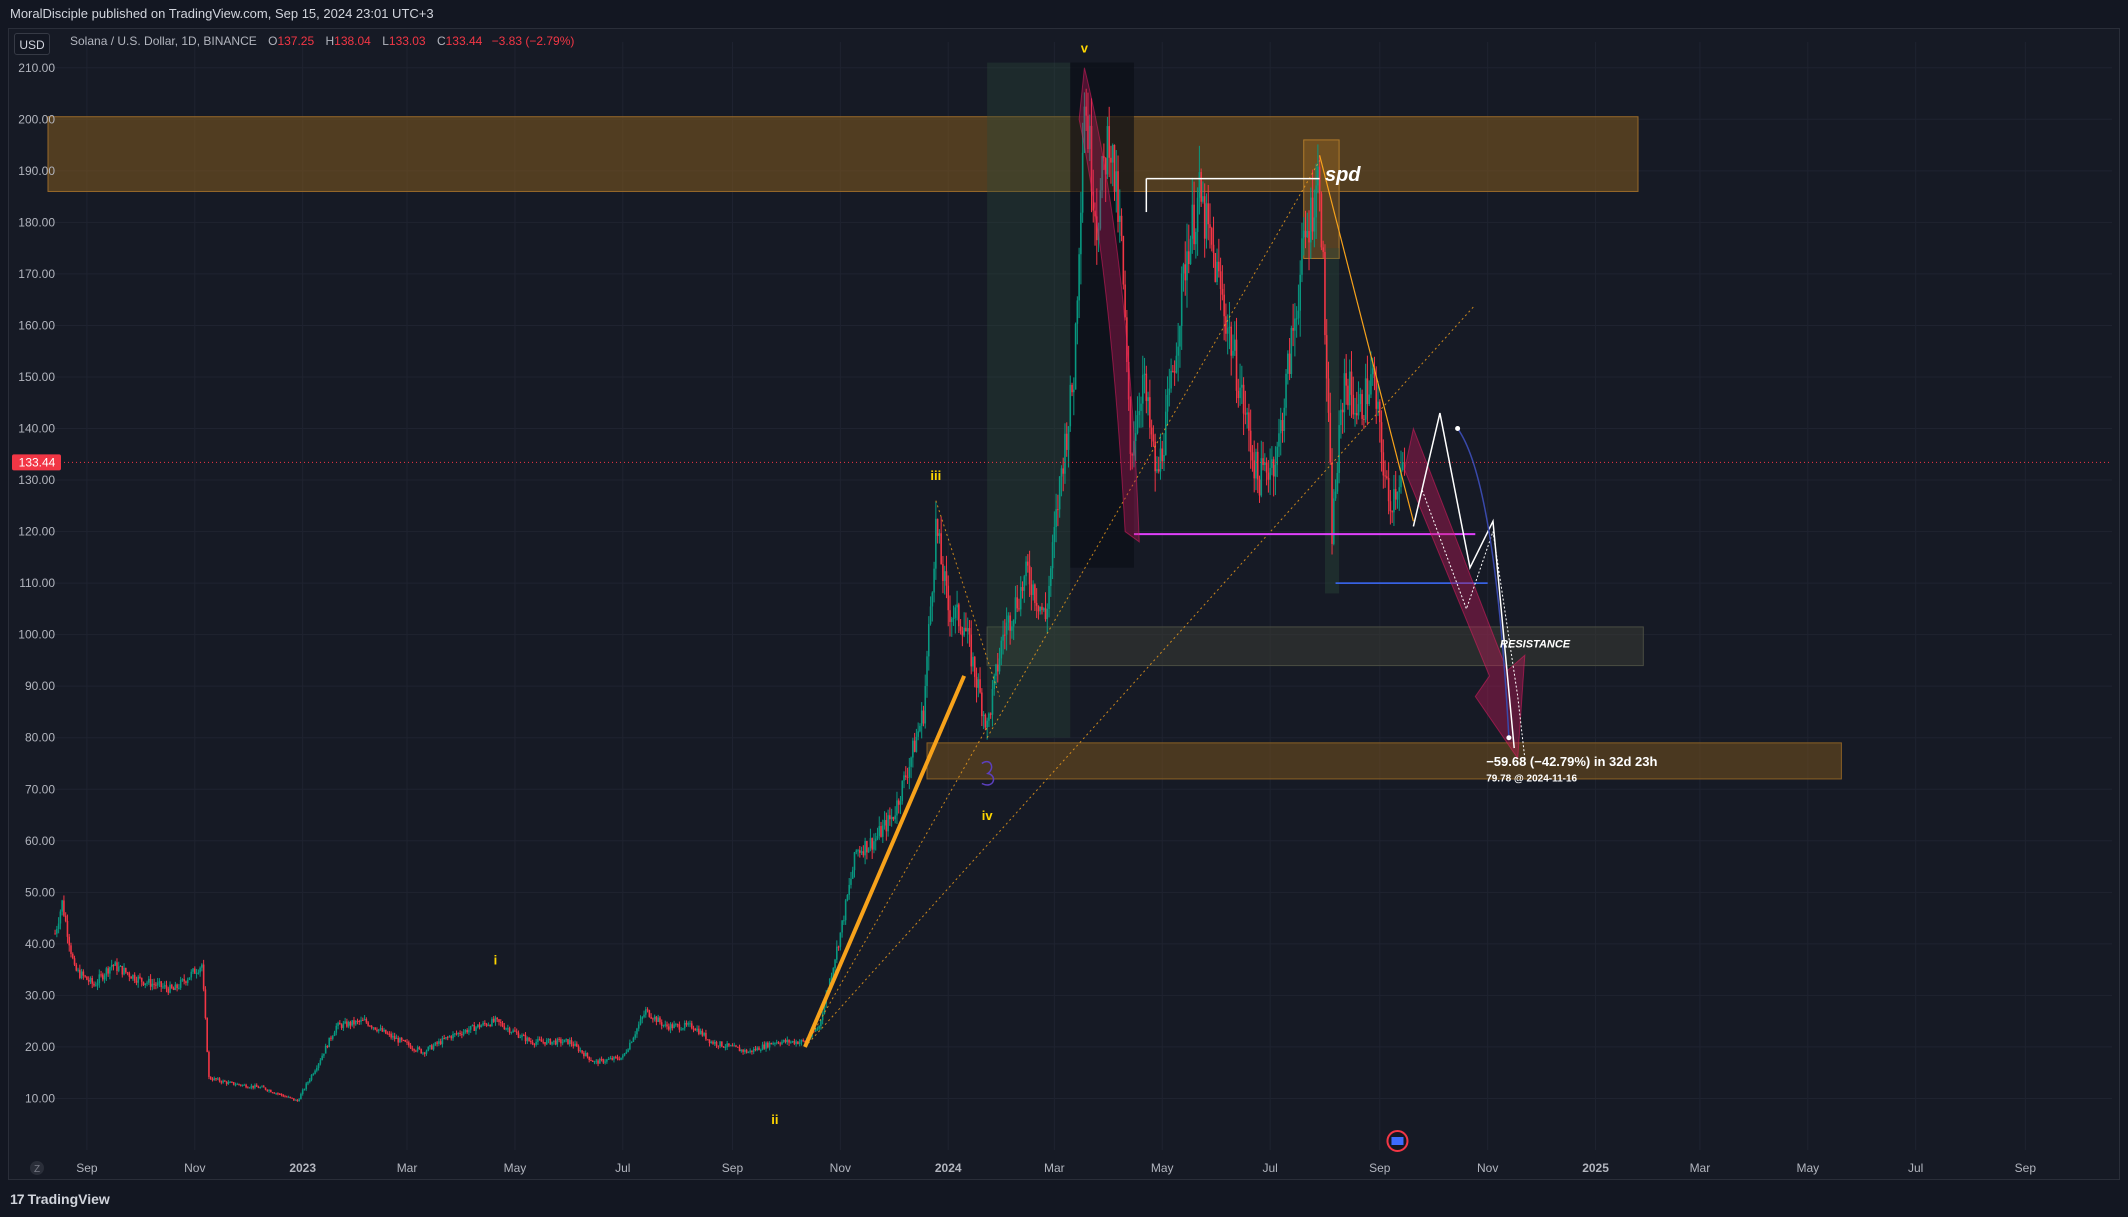 Image resolution: width=2128 pixels, height=1217 pixels. I want to click on x-tick-label: Mar, so click(1054, 1168).